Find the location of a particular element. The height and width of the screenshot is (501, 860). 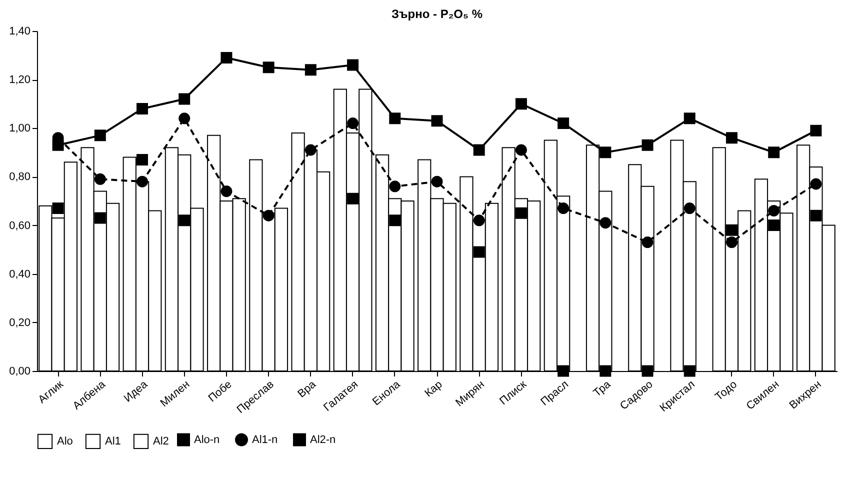

y-tick-label: 0,20 is located at coordinates (19, 322).